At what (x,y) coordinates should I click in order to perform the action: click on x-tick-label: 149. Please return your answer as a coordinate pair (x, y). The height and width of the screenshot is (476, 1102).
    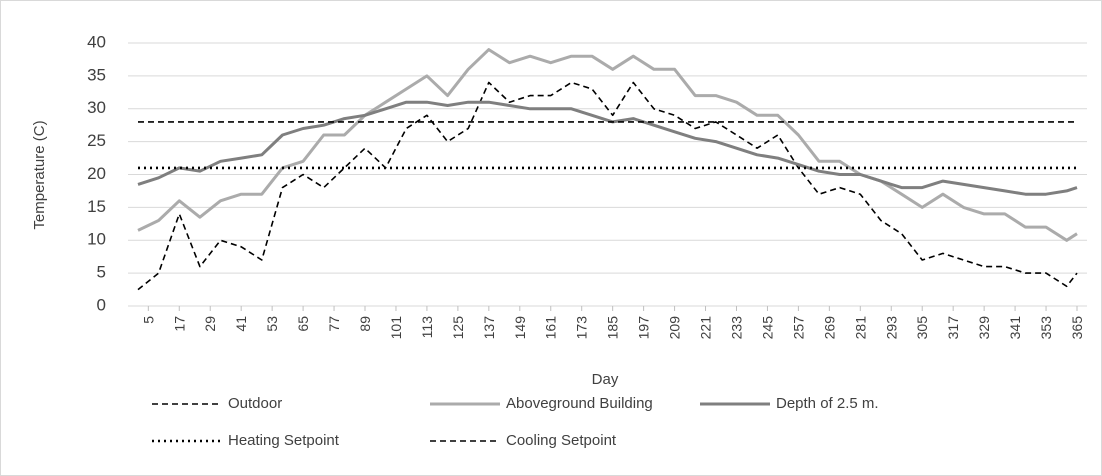
    Looking at the image, I should click on (520, 328).